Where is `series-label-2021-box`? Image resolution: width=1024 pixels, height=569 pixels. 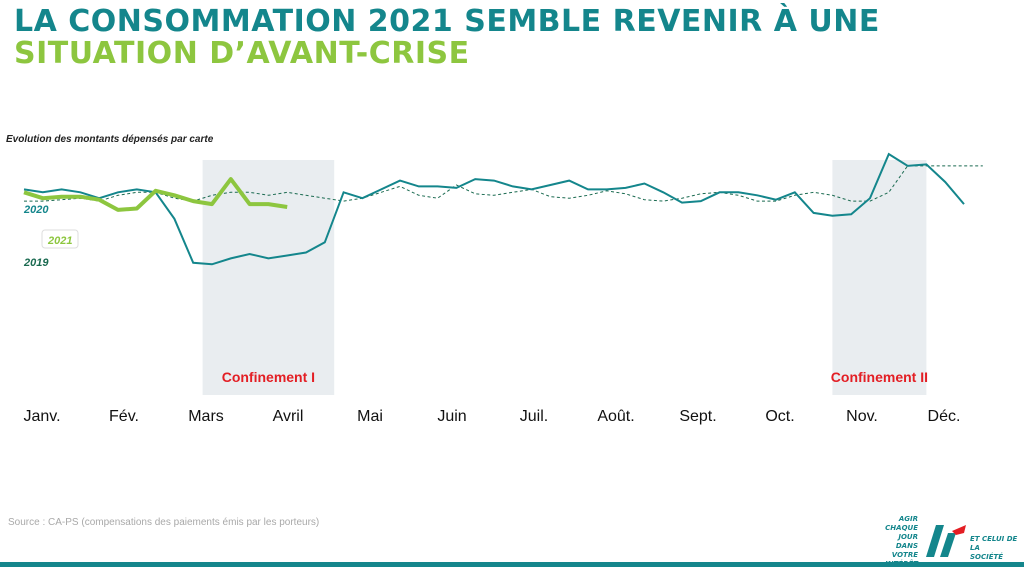 series-label-2021-box is located at coordinates (60, 239).